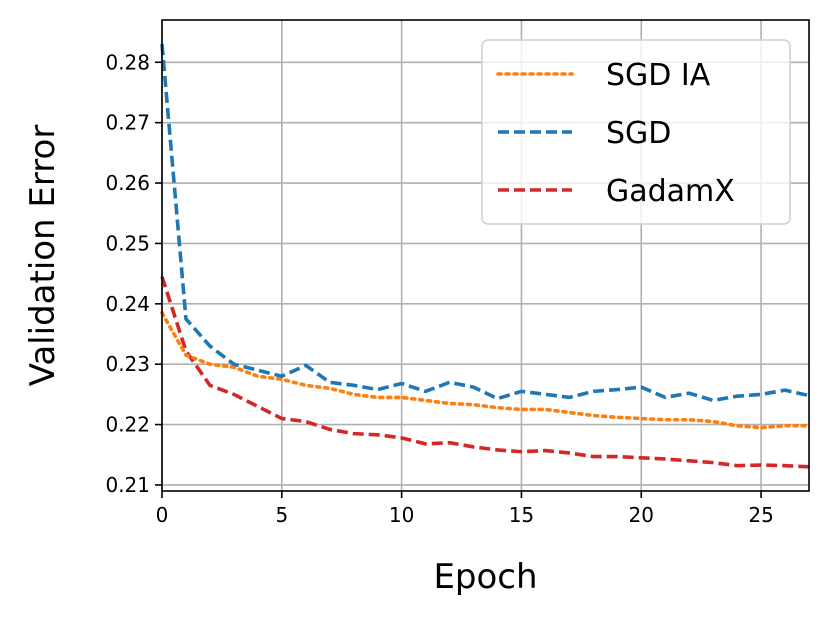 This screenshot has width=831, height=620. I want to click on y-tick-label: 0.24, so click(127, 304).